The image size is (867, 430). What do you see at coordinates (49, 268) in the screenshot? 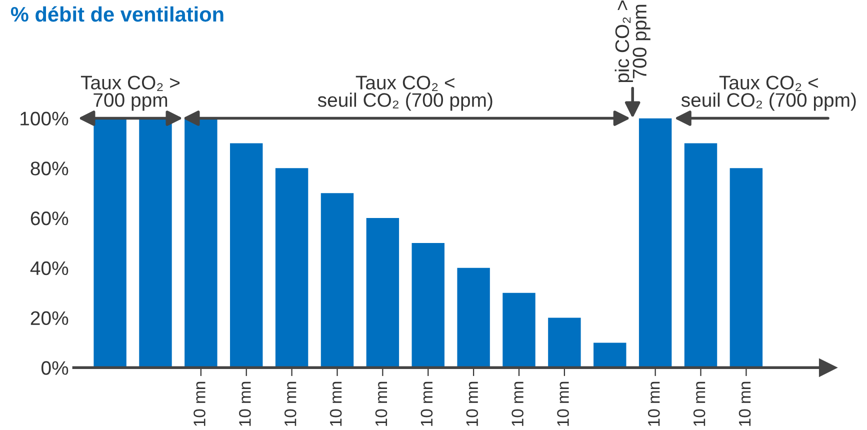
I see `y-tick-label: 40%` at bounding box center [49, 268].